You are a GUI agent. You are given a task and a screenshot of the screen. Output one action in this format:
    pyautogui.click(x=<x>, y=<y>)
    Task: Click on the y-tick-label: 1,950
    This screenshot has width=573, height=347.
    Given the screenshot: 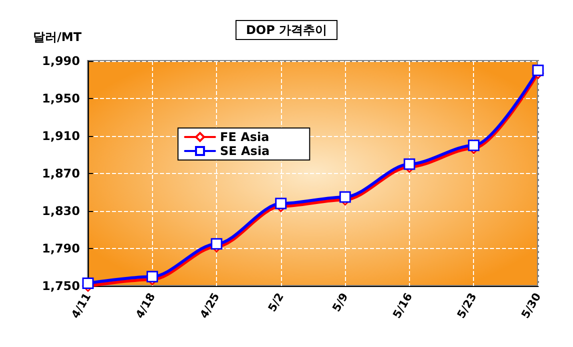 What is the action you would take?
    pyautogui.click(x=61, y=99)
    